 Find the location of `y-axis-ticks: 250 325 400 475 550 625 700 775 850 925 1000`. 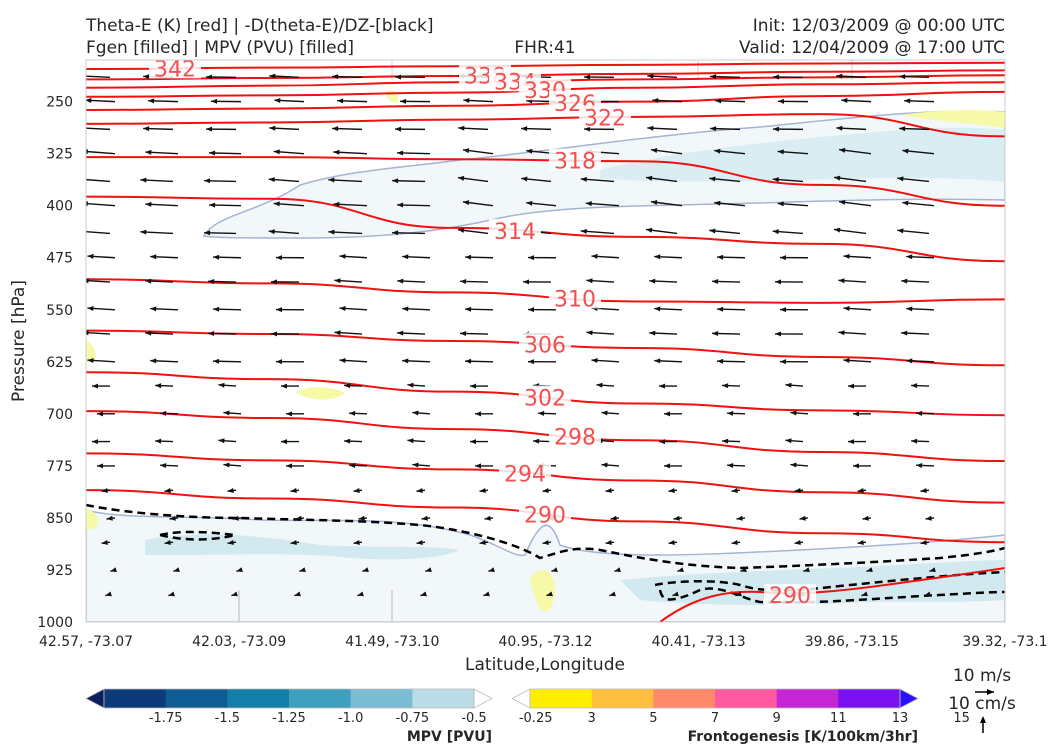

y-axis-ticks: 250 325 400 475 550 625 700 775 850 925 1000 is located at coordinates (55, 363).